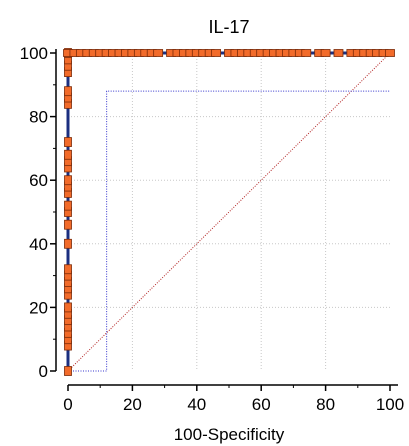  What do you see at coordinates (38, 244) in the screenshot?
I see `y-tick-label: 40` at bounding box center [38, 244].